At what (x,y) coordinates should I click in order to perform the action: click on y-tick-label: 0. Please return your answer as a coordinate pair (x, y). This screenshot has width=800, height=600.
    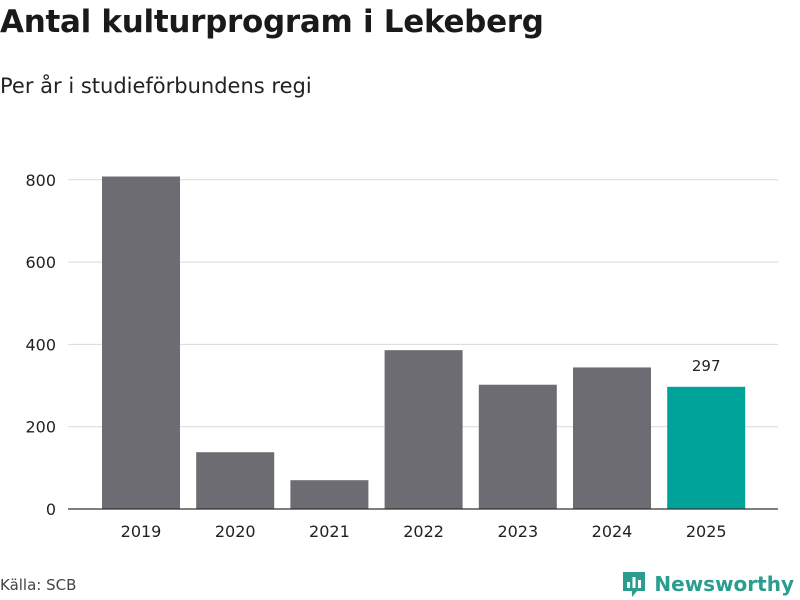
    Looking at the image, I should click on (51, 509).